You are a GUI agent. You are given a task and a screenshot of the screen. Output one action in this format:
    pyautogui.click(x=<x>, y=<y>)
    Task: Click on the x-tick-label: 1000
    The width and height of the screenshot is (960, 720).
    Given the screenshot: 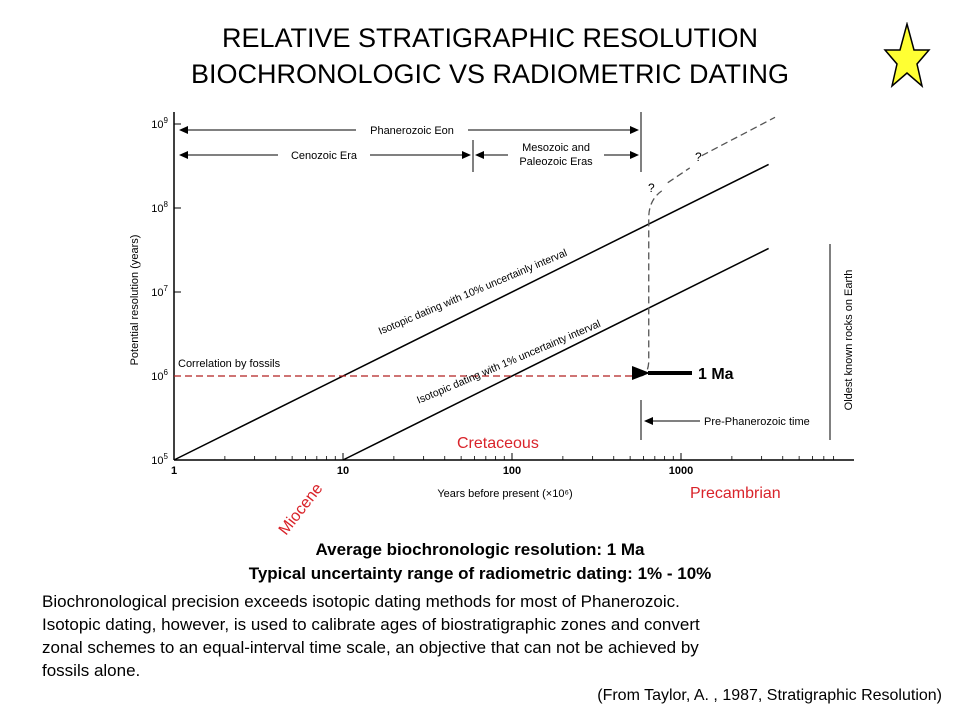 What is the action you would take?
    pyautogui.click(x=681, y=471)
    